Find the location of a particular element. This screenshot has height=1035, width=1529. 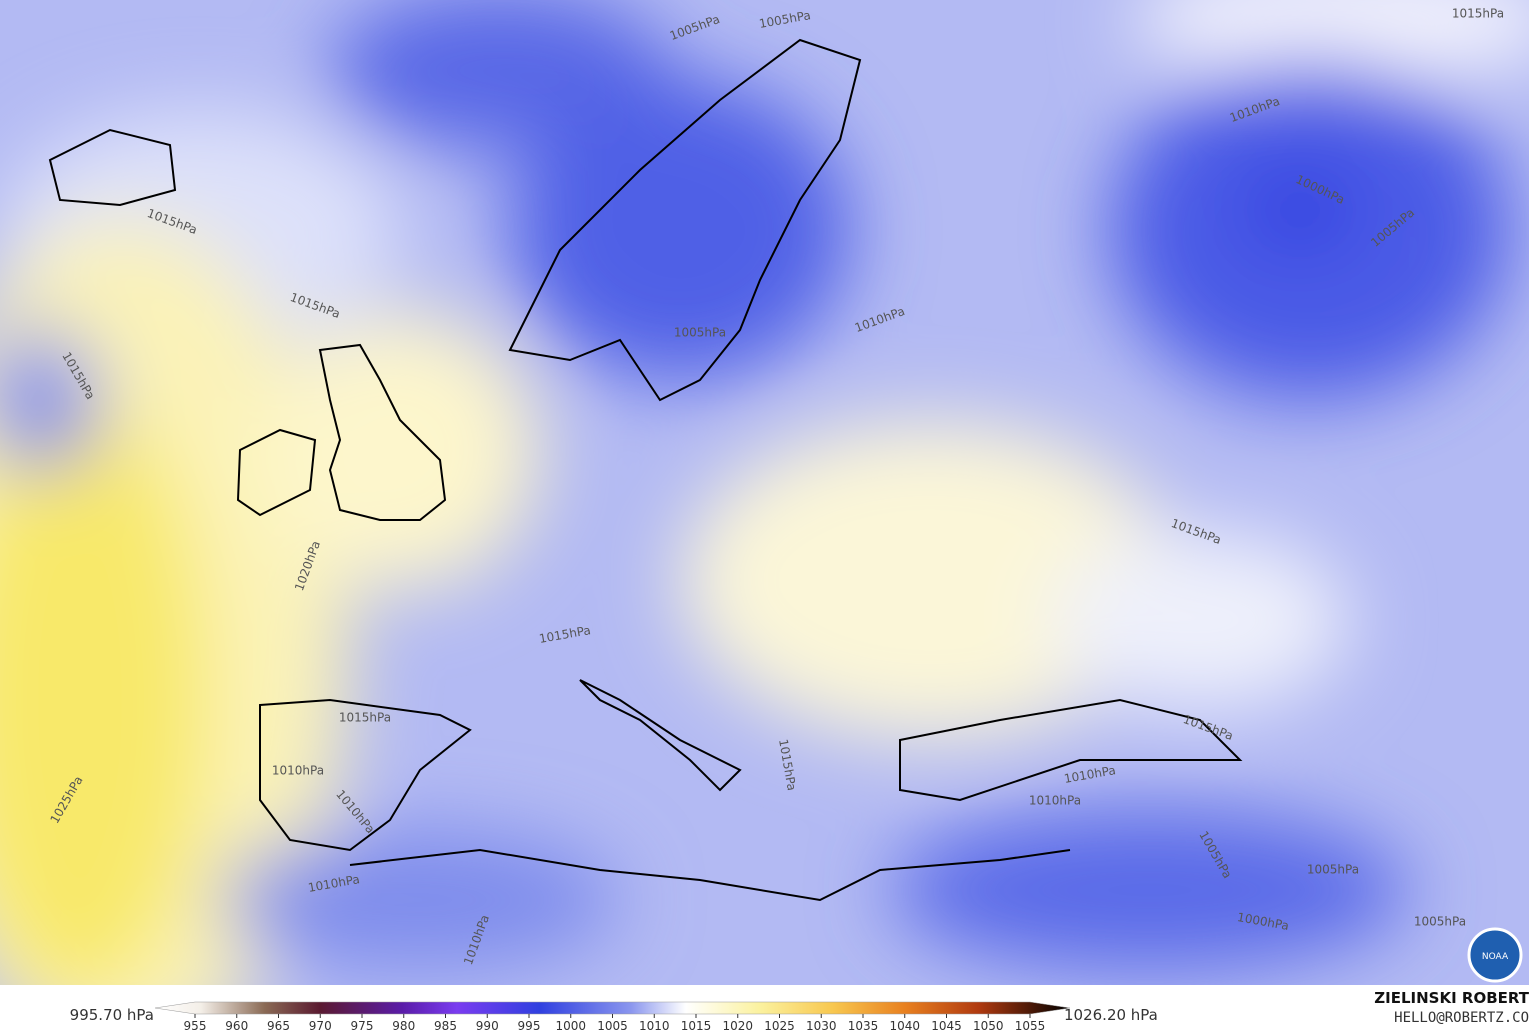

colorbar-tick-label: 975 is located at coordinates (362, 1026).